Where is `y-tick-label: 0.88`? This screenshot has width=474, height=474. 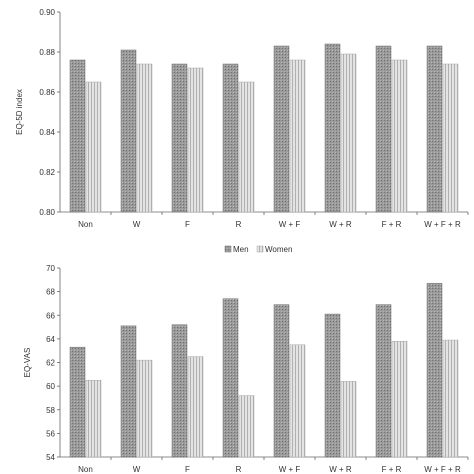 y-tick-label: 0.88 is located at coordinates (47, 52).